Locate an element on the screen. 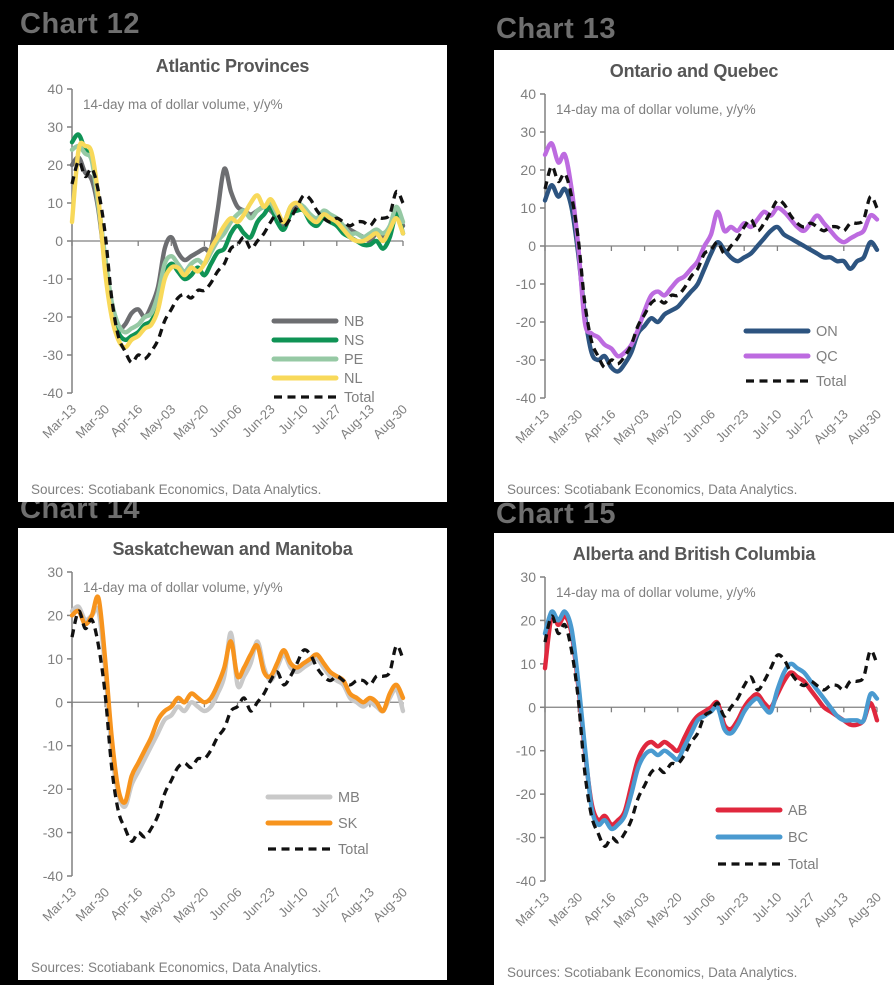  legend-item-ab: AB is located at coordinates (761, 811).